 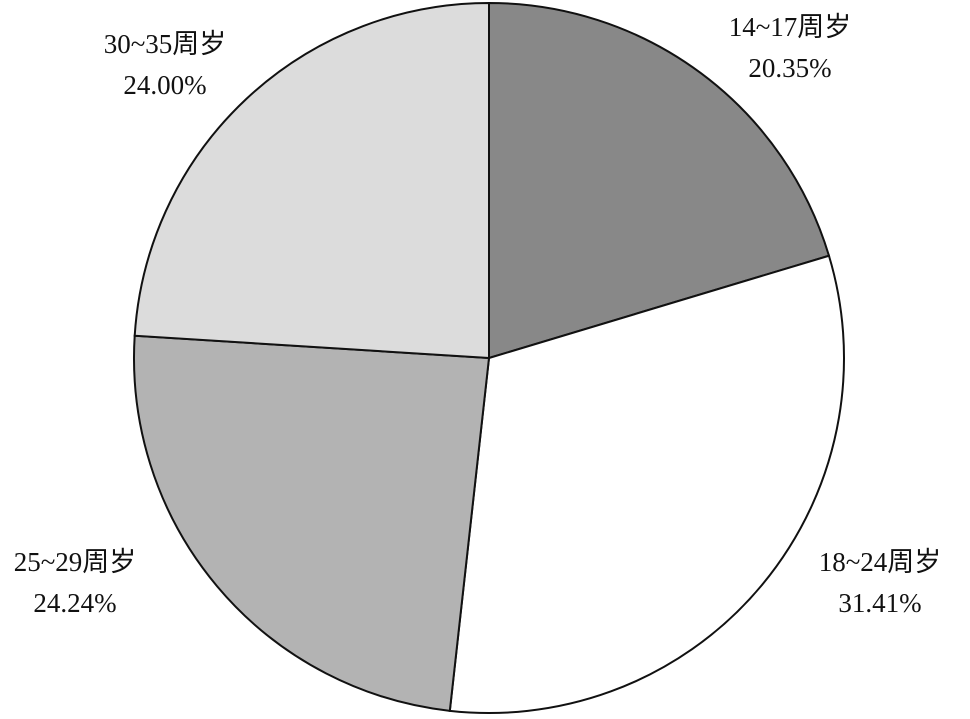 What do you see at coordinates (164, 85) in the screenshot?
I see `slice-value-label: 24.00%` at bounding box center [164, 85].